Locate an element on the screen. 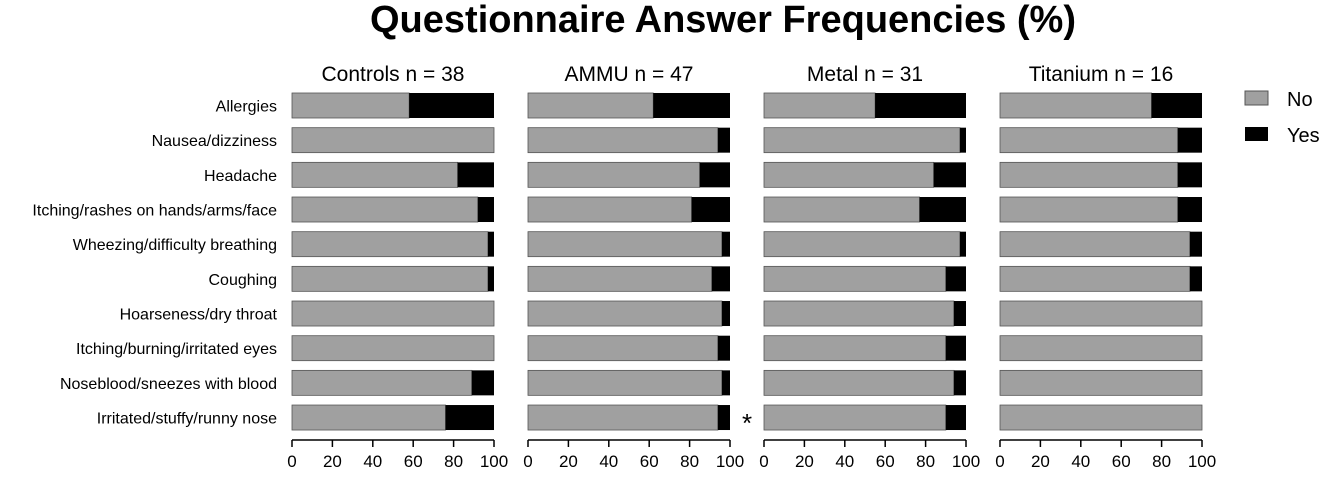 Image resolution: width=1325 pixels, height=478 pixels. legend-label-yes: Yes is located at coordinates (1303, 136).